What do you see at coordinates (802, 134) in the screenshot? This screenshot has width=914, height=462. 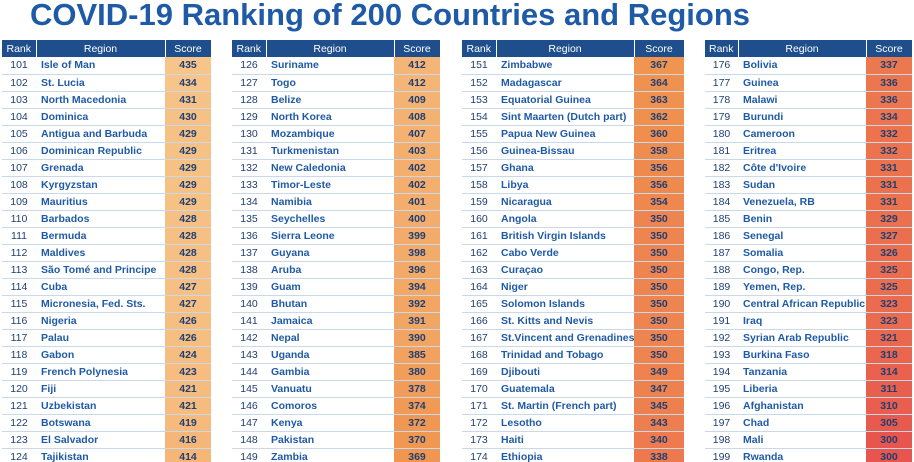 I see `region-cell: Cameroon` at bounding box center [802, 134].